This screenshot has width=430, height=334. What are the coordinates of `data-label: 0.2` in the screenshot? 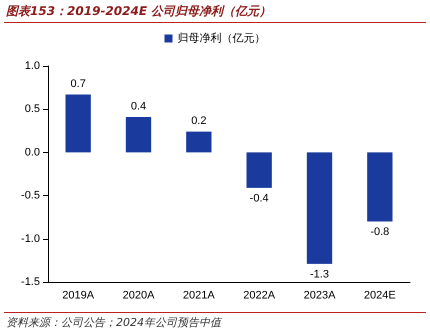 It's located at (198, 121).